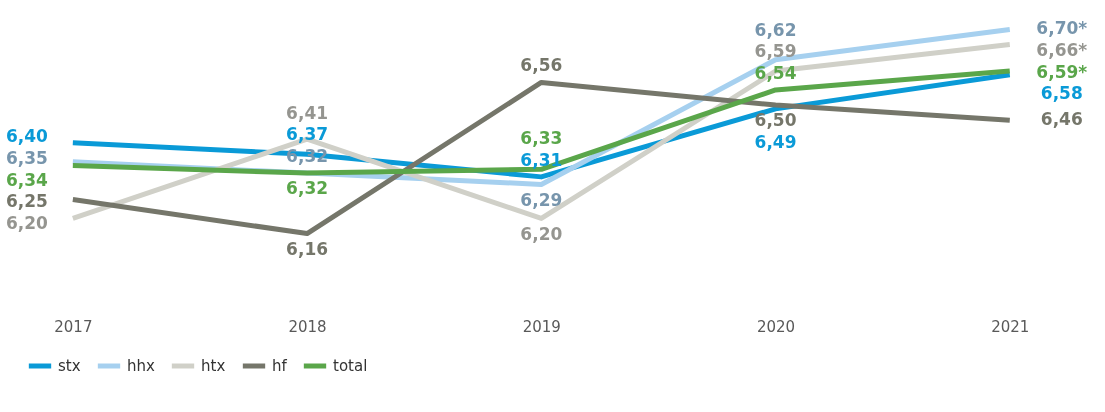 This screenshot has height=412, width=1105. I want to click on data-label: 6,35, so click(26, 158).